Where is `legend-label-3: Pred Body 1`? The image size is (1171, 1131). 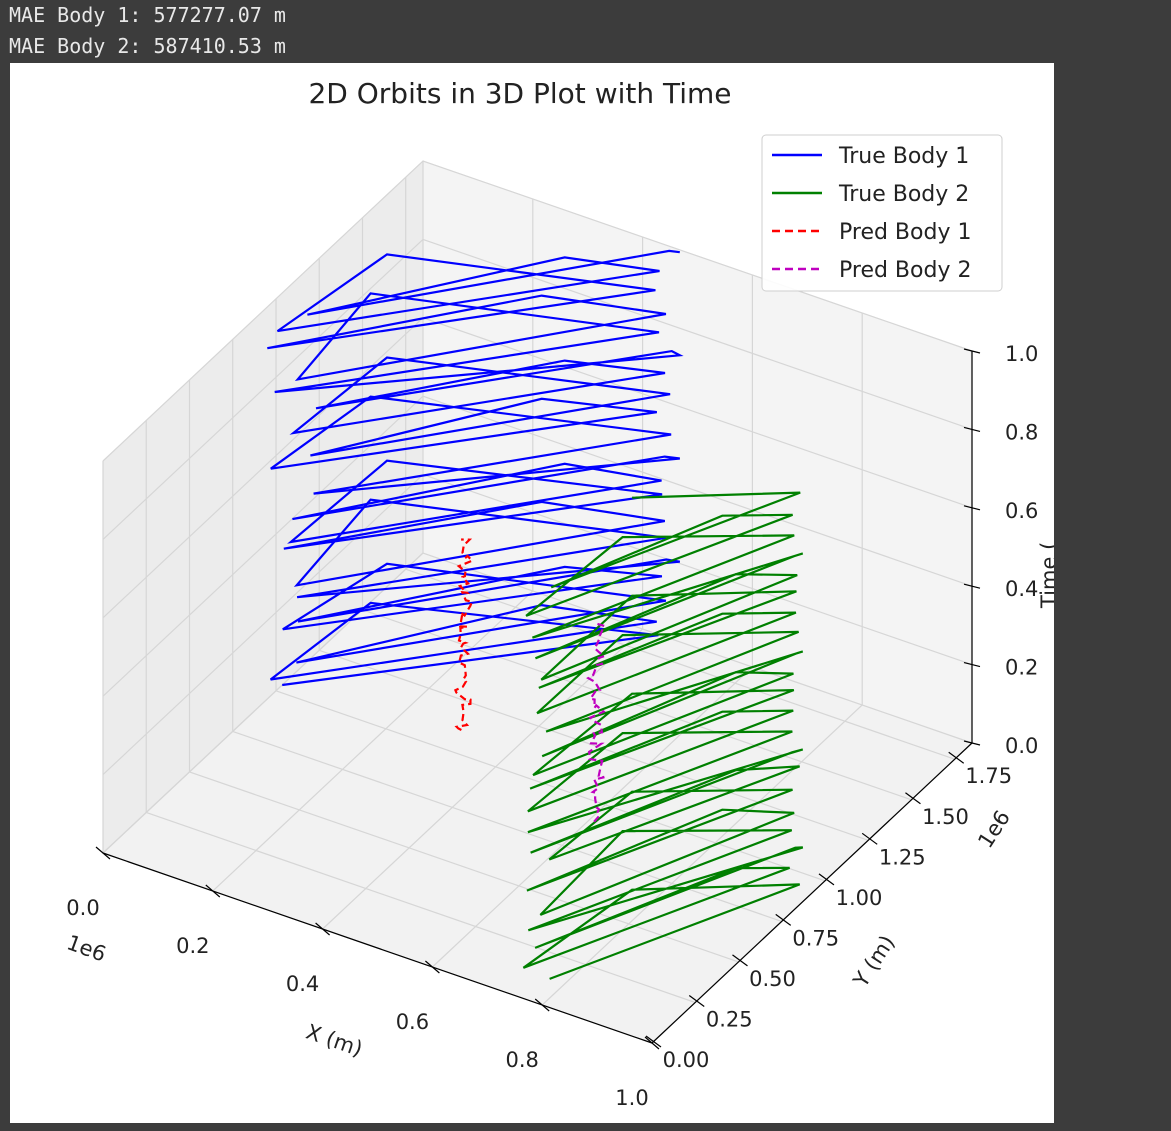 legend-label-3: Pred Body 1 is located at coordinates (905, 232).